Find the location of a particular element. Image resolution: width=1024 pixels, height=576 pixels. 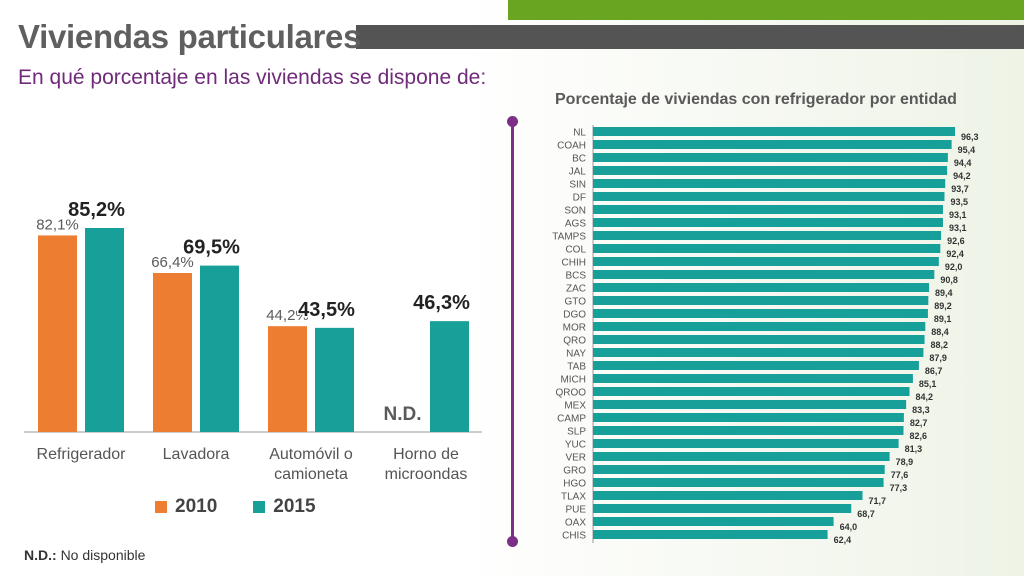

divider-dot-bottom is located at coordinates (512, 541).